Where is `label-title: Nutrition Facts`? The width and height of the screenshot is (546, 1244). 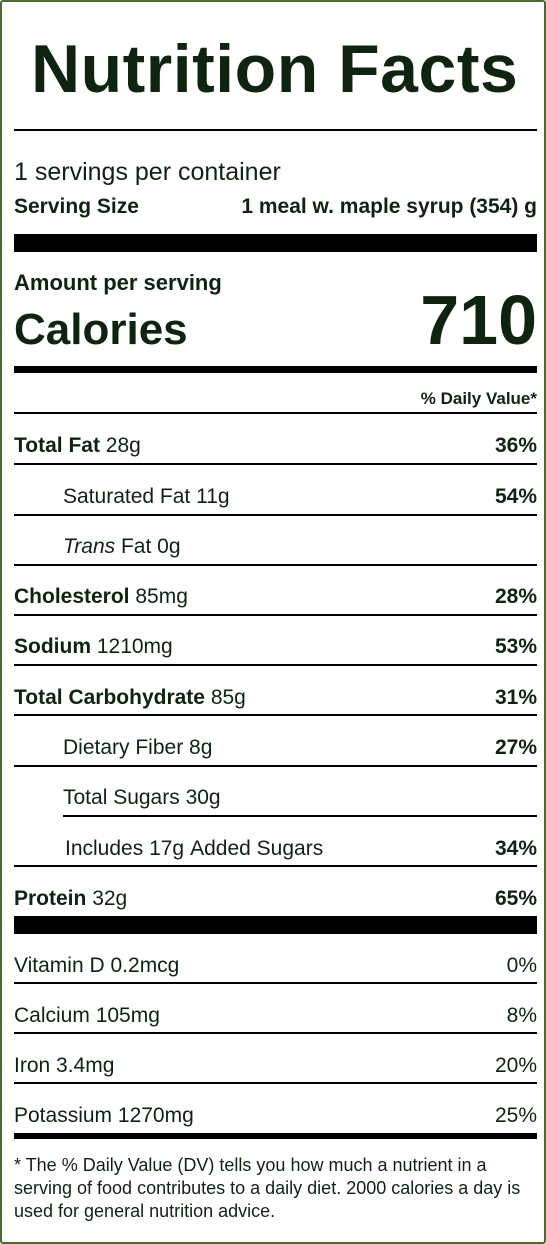 label-title: Nutrition Facts is located at coordinates (275, 69).